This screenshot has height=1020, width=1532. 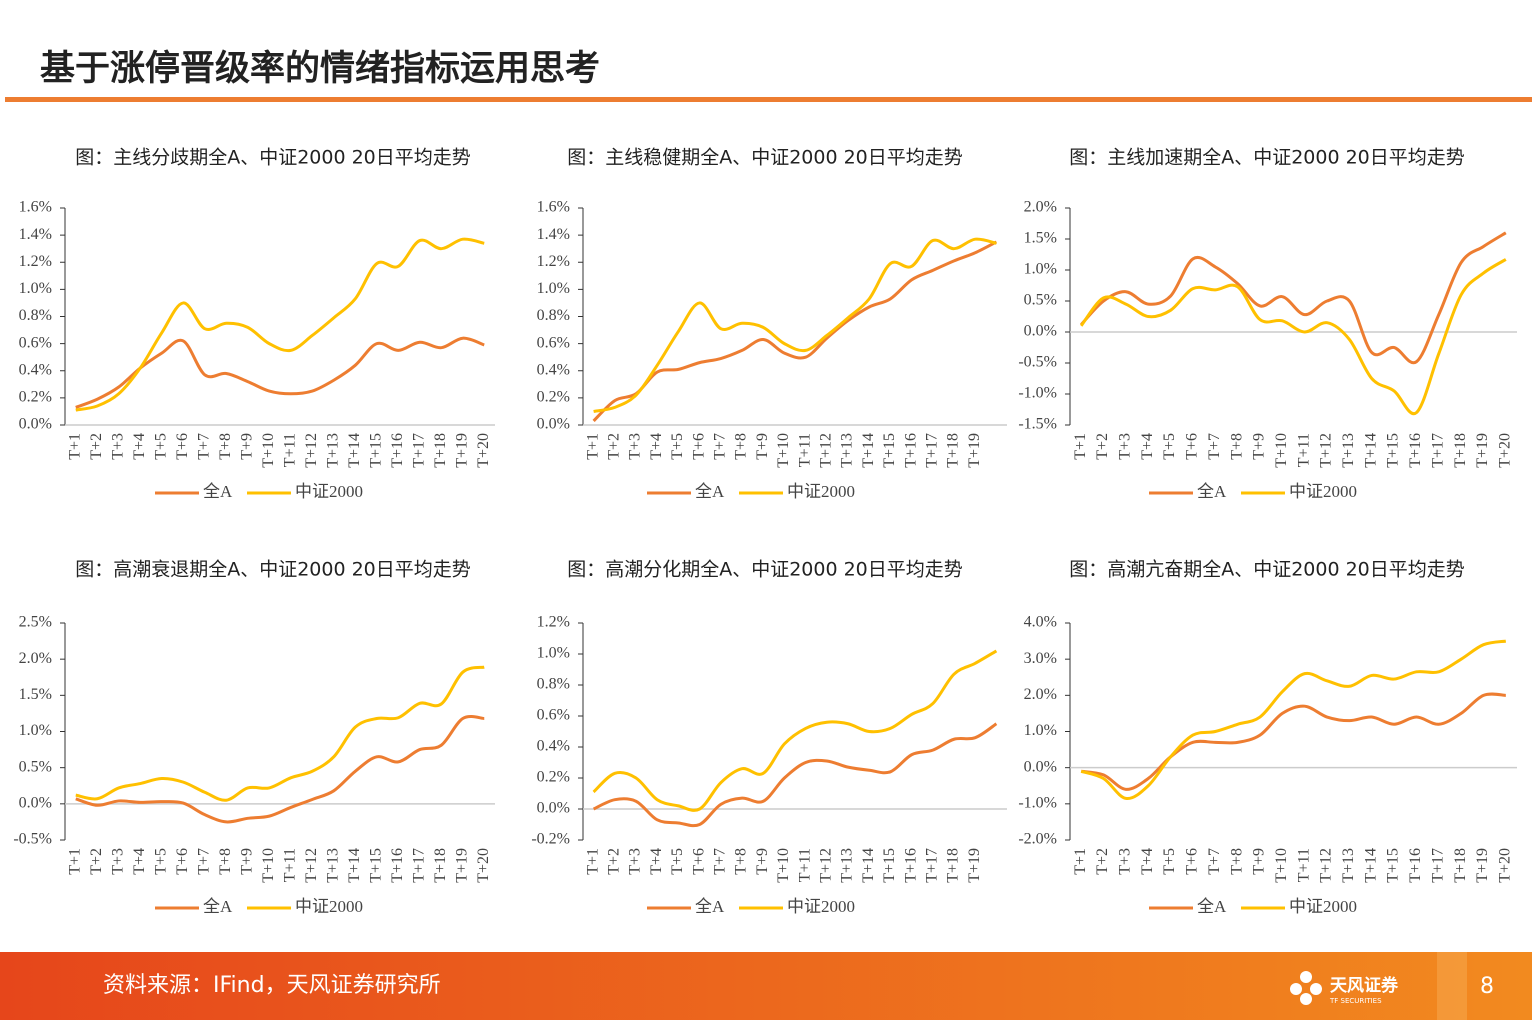 I want to click on y-tick-label: 2.5%, so click(x=35, y=622).